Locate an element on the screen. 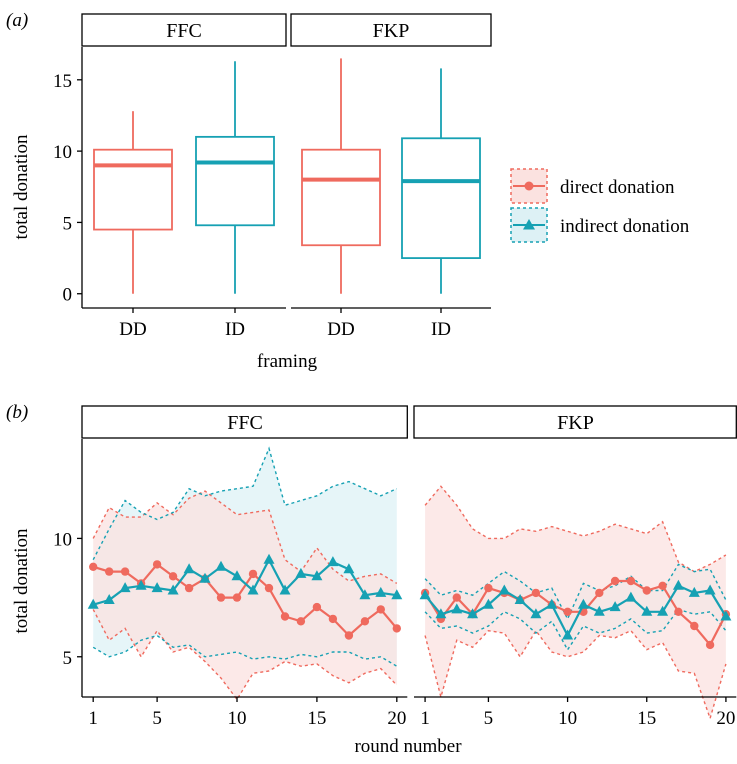 This screenshot has width=737, height=764. panel-b-strip-label: FFC is located at coordinates (245, 423).